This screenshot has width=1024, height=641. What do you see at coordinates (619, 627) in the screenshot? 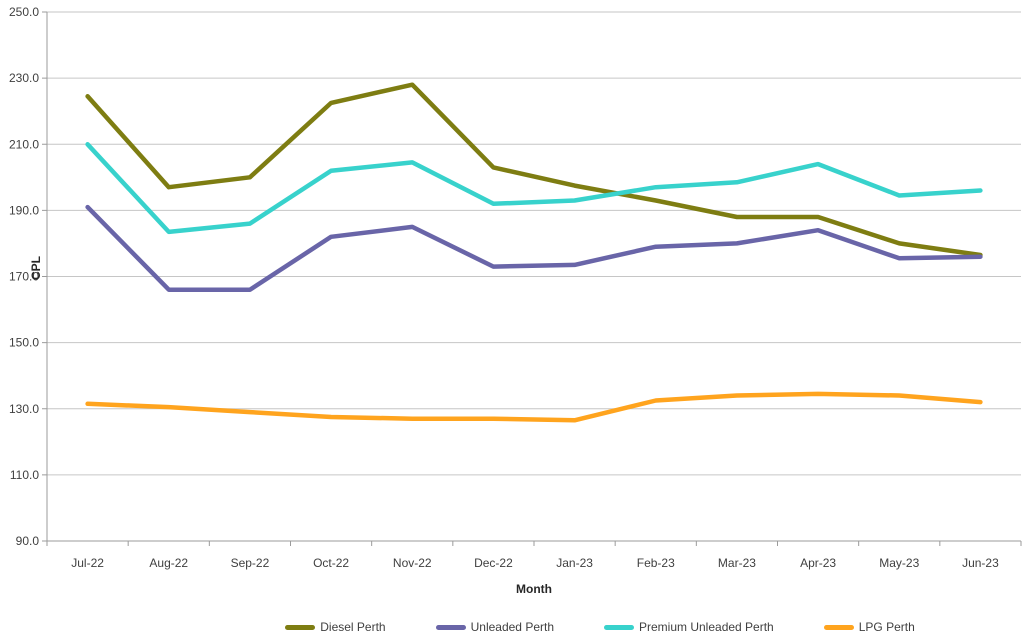
I see `legend-swatch-premium-unleaded-perth` at bounding box center [619, 627].